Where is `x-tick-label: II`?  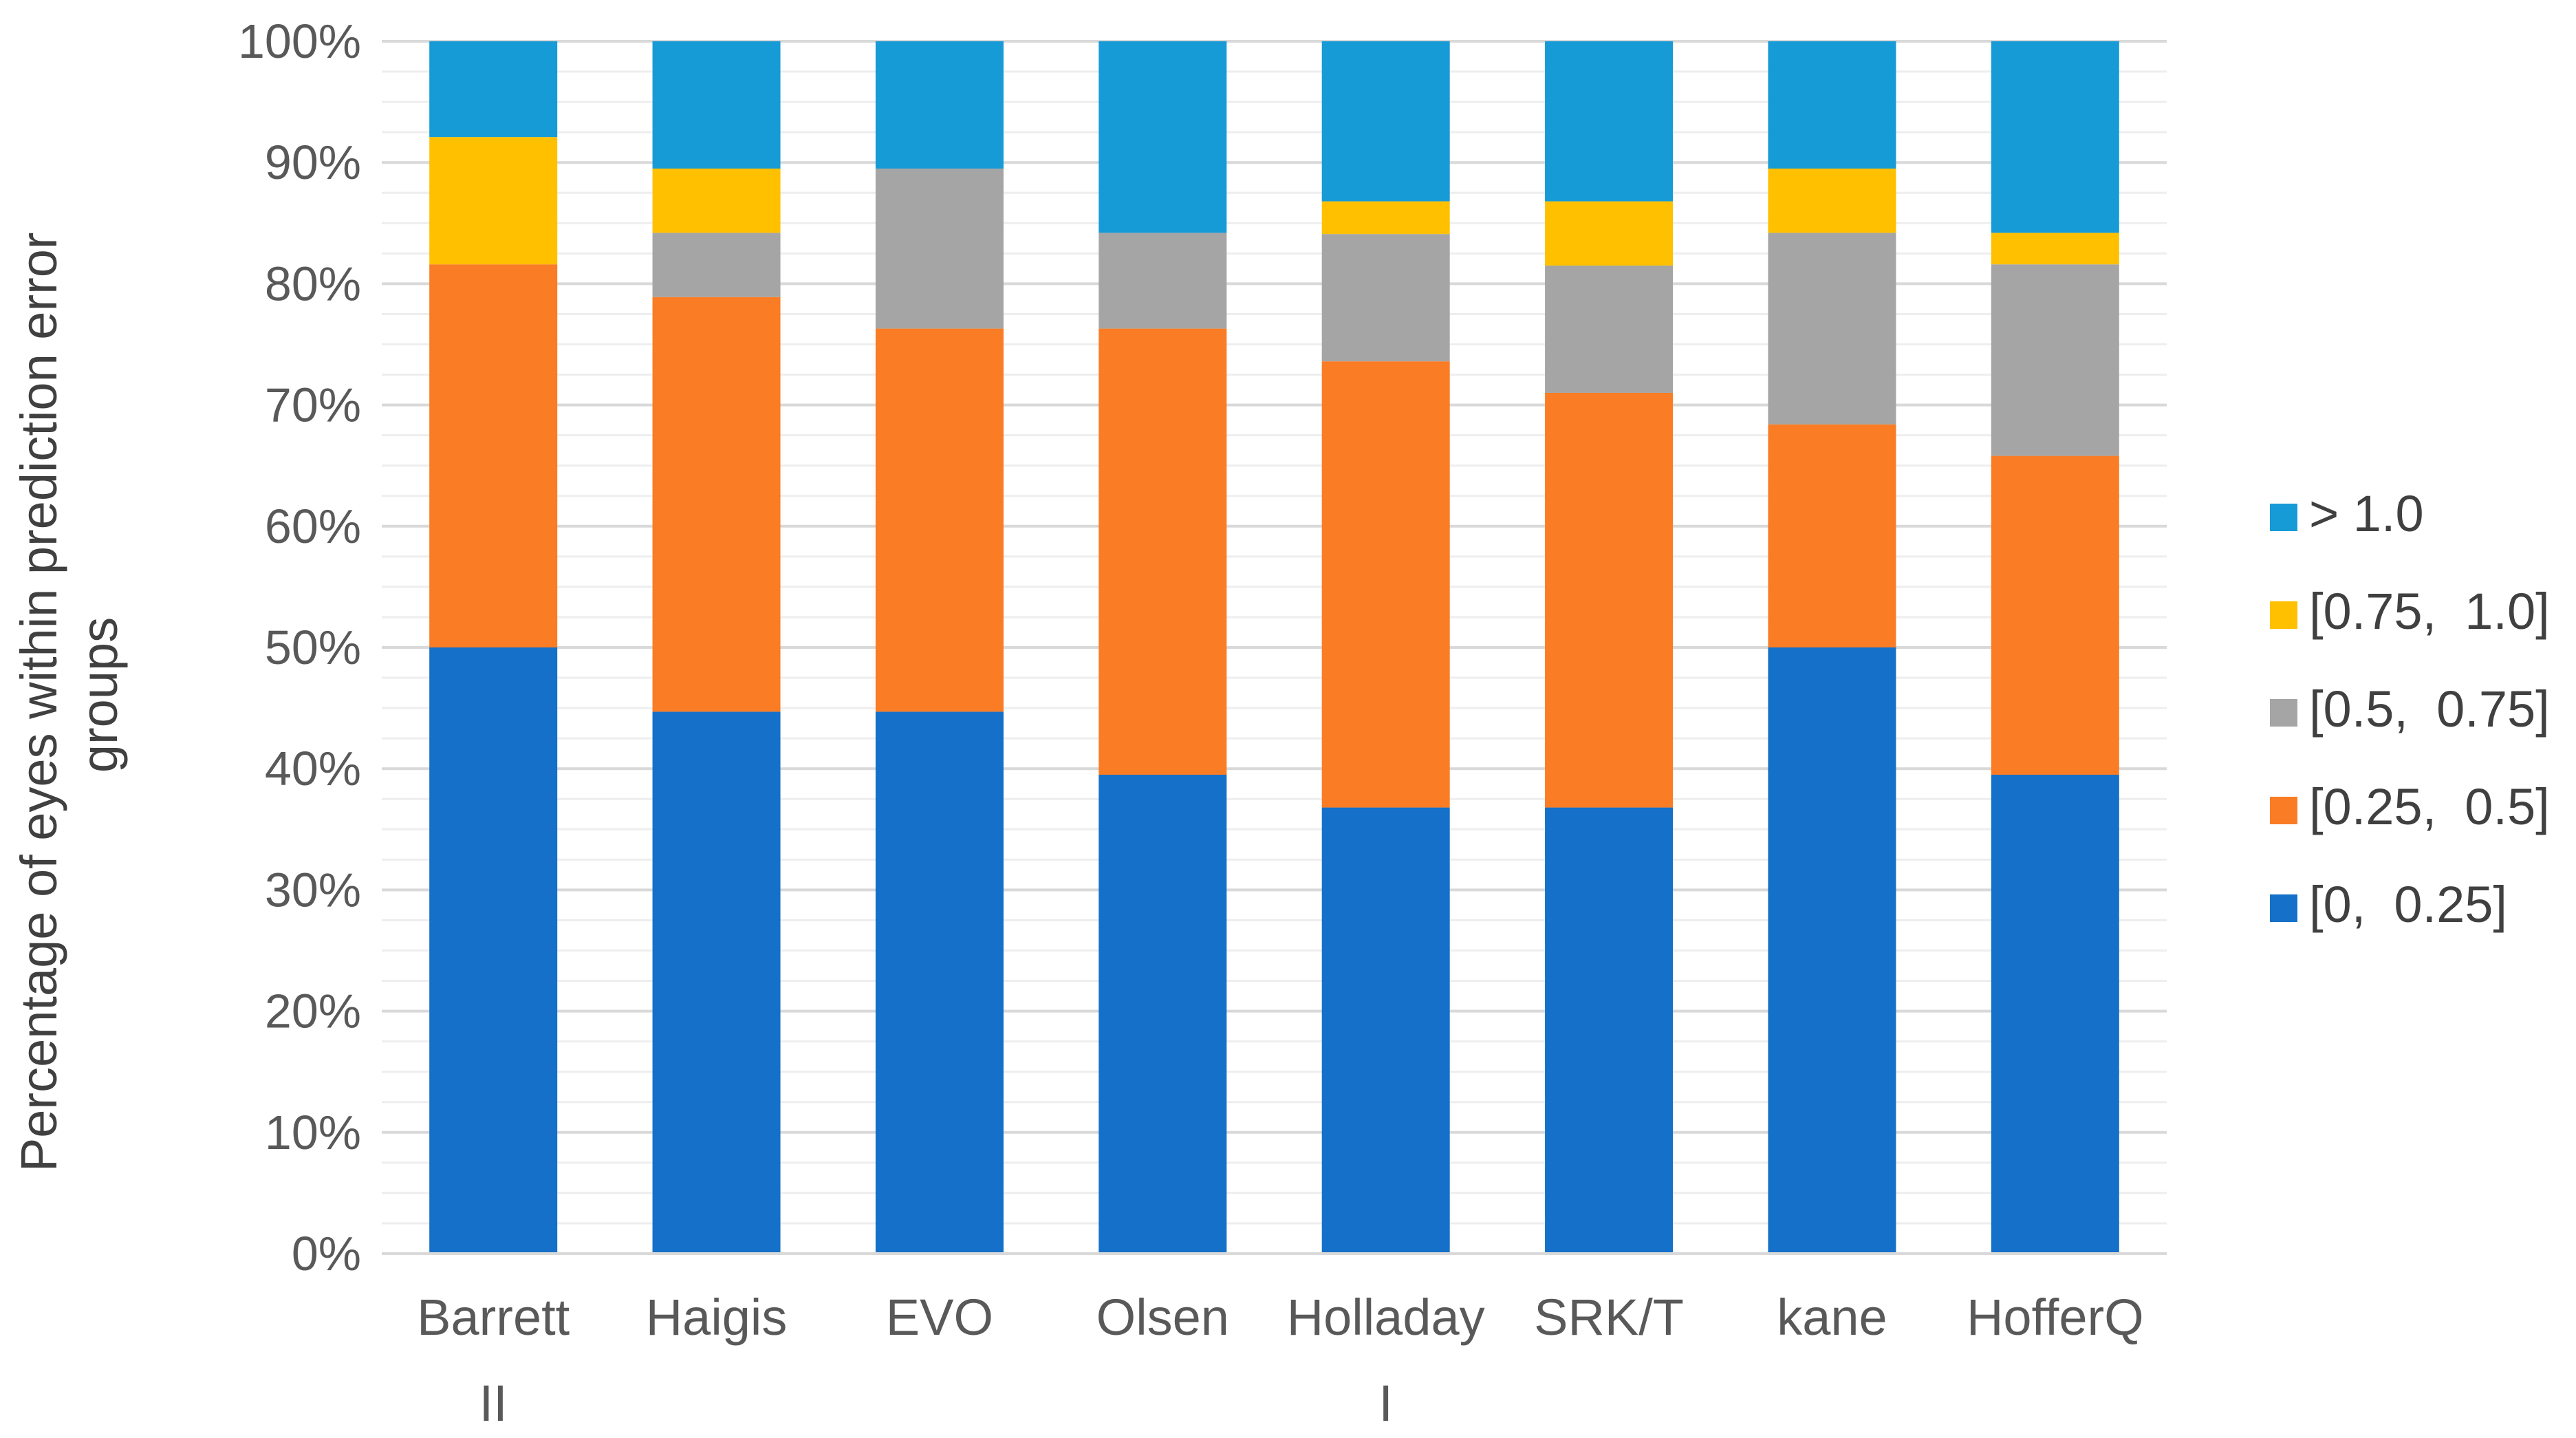 x-tick-label: II is located at coordinates (493, 1403).